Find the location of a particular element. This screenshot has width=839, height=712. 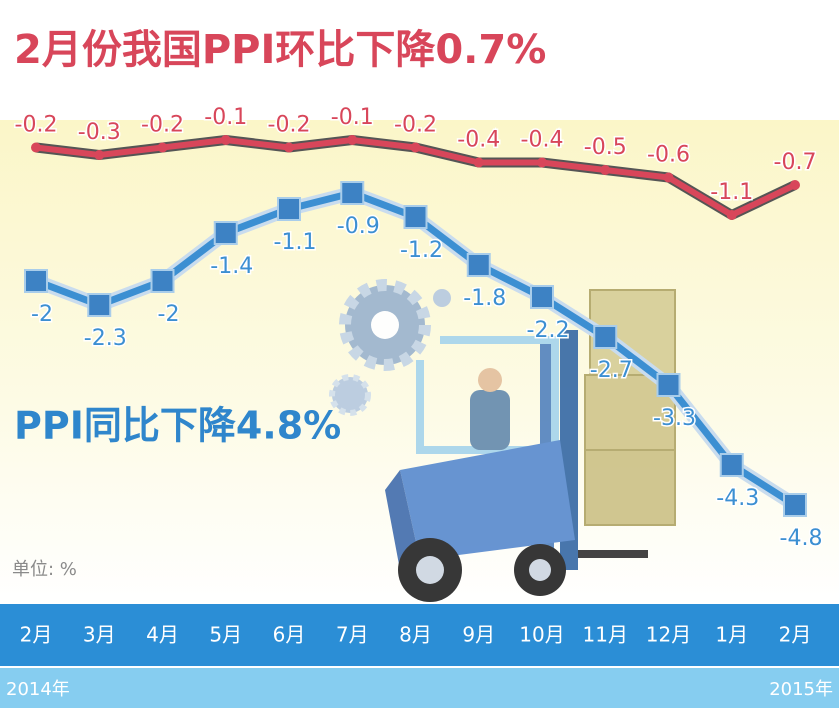

data-label: -0.6 is located at coordinates (668, 155).